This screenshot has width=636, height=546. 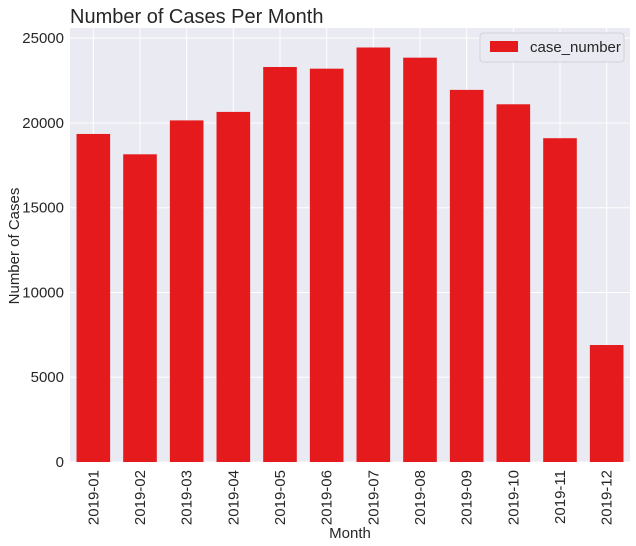 I want to click on x-tick-label: 2019-02, so click(x=140, y=497).